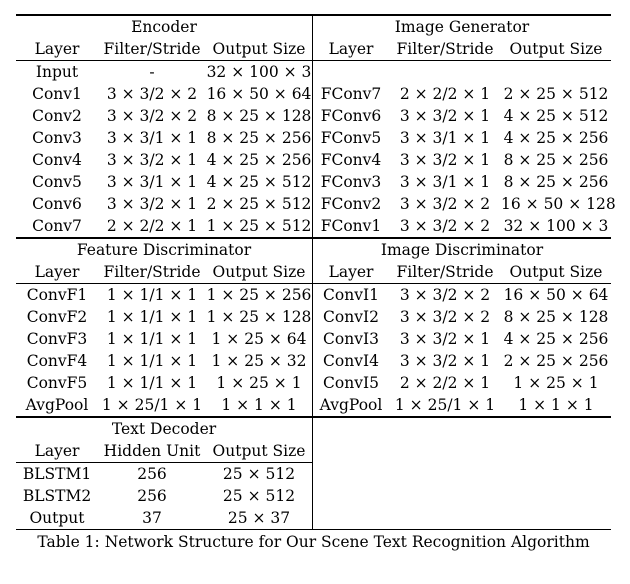 This screenshot has width=630, height=584. I want to click on table-top-rule, so click(313, 15).